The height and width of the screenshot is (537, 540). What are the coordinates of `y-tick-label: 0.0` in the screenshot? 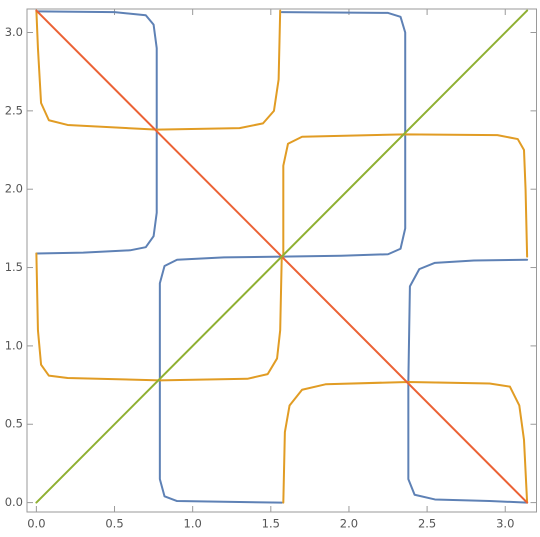 It's located at (14, 502).